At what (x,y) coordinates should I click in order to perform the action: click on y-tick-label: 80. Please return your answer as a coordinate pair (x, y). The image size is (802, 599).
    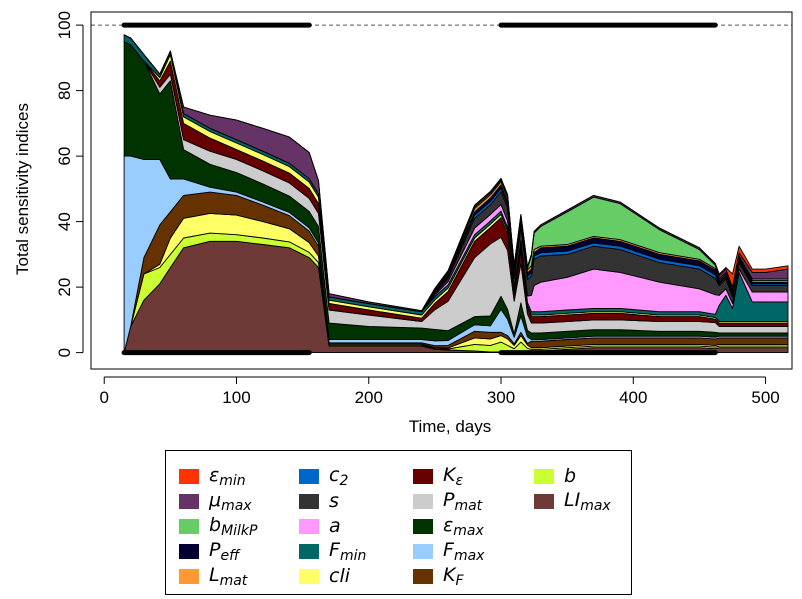
    Looking at the image, I should click on (64, 90).